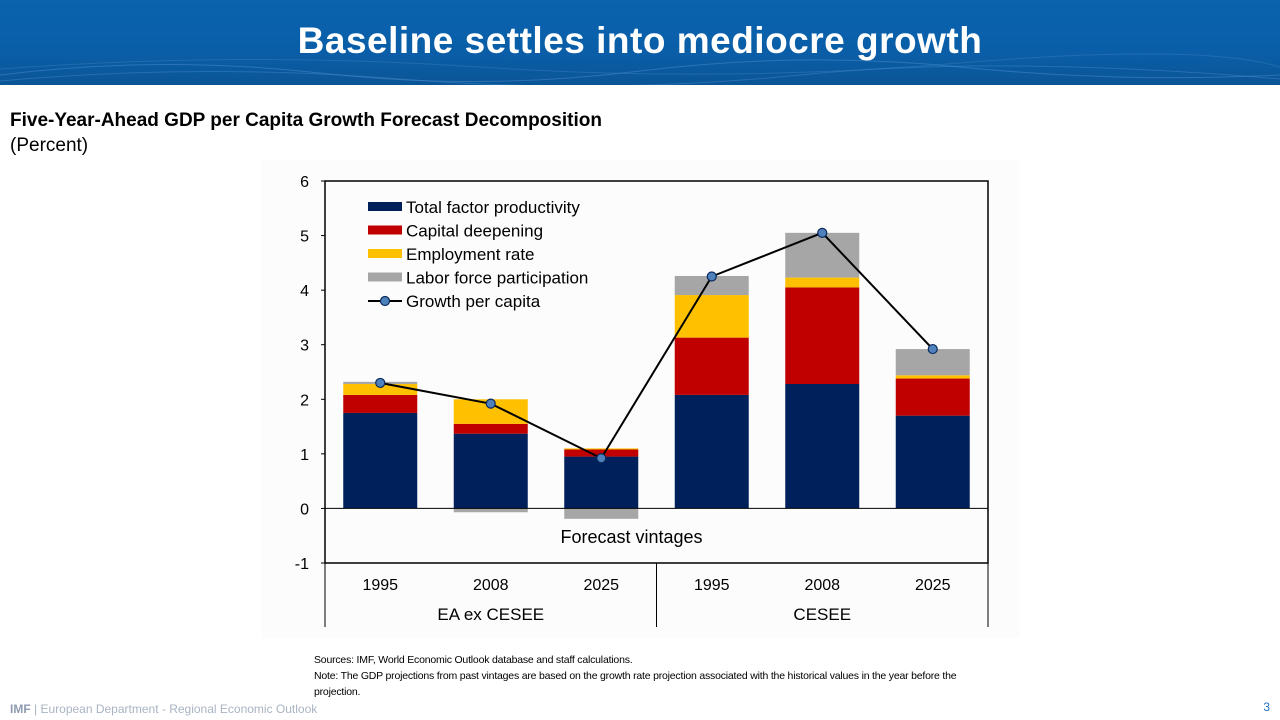 The width and height of the screenshot is (1280, 720). I want to click on chart-subtitle: (Percent), so click(49, 145).